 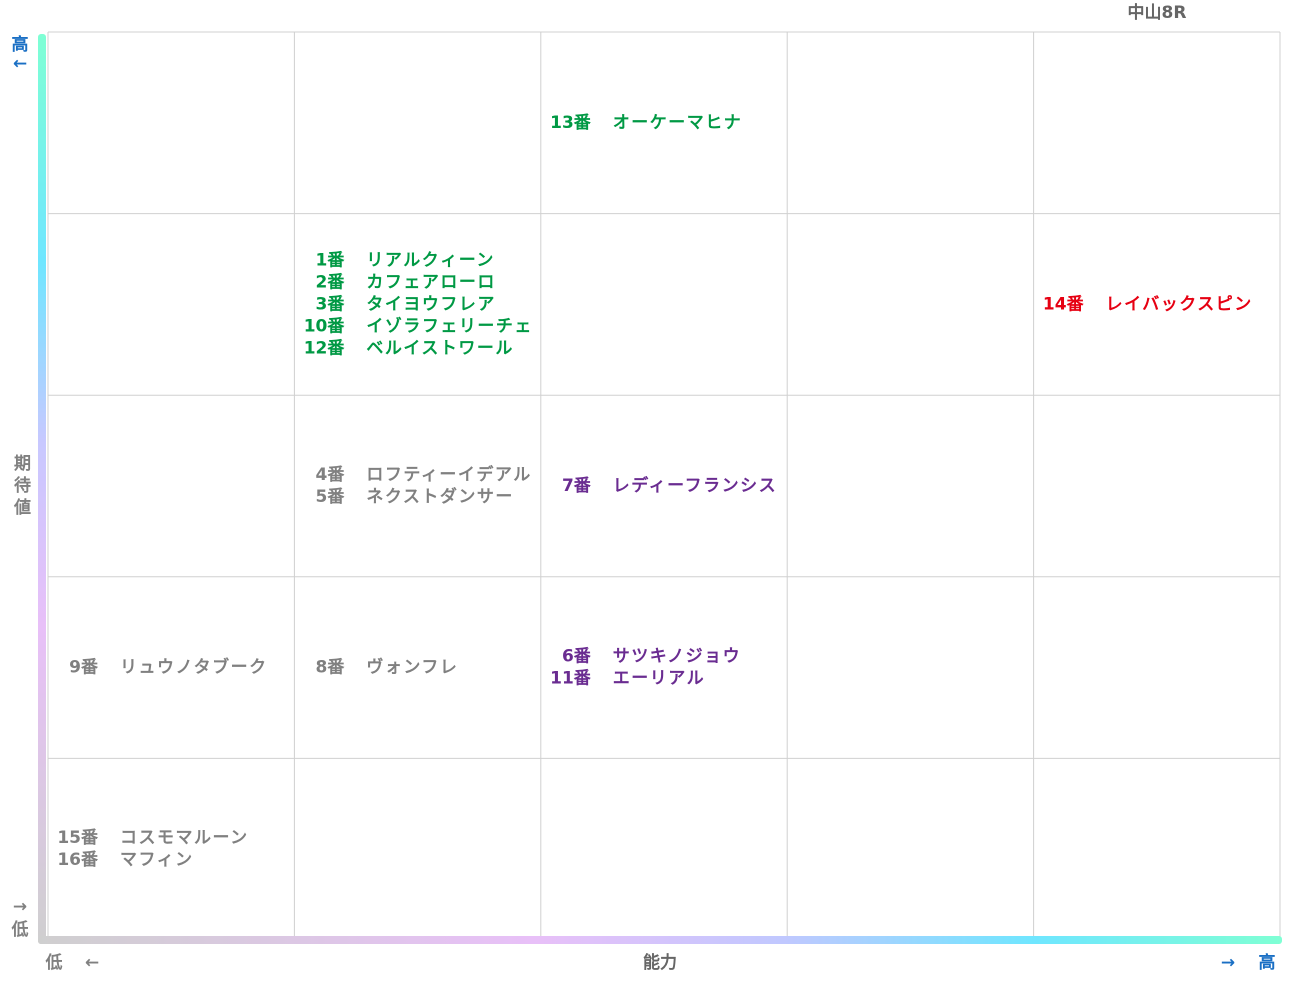 I want to click on entry-number: 11番, so click(x=571, y=679).